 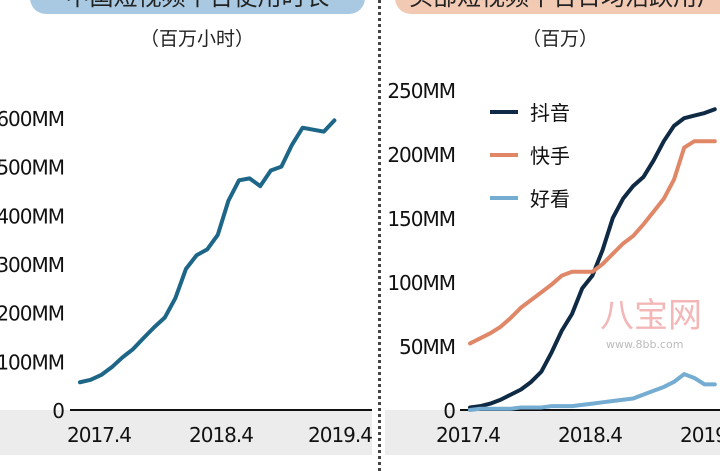 What do you see at coordinates (32, 216) in the screenshot?
I see `left-y-tick: 400MM` at bounding box center [32, 216].